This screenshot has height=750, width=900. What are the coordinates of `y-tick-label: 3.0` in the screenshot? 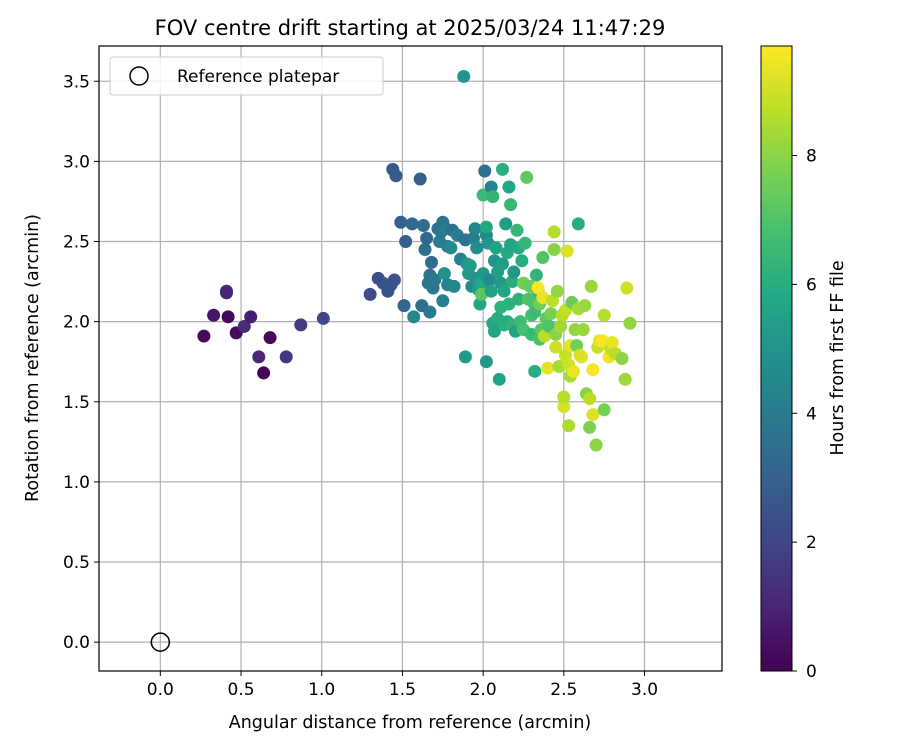 It's located at (76, 162).